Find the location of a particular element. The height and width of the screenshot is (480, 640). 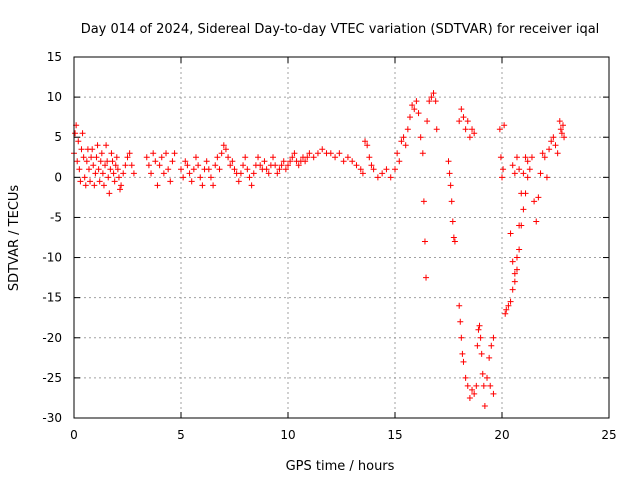

x-tick-label: 15 is located at coordinates (394, 435).